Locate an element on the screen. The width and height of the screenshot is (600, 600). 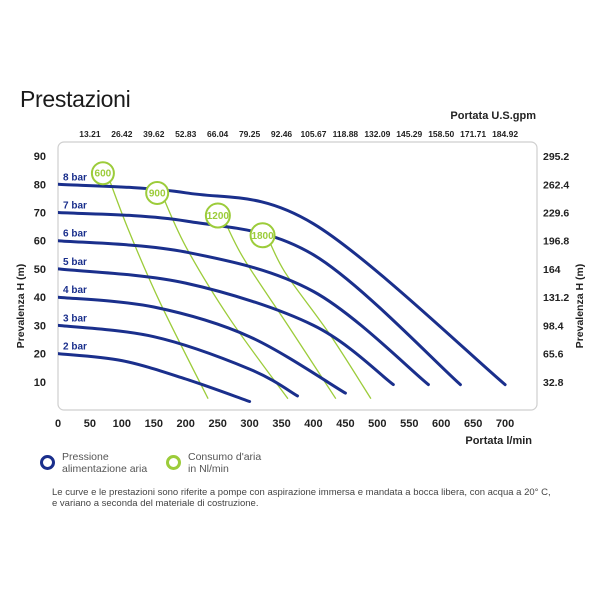
pressure-label-3-bar: 3 bar is located at coordinates (75, 318).